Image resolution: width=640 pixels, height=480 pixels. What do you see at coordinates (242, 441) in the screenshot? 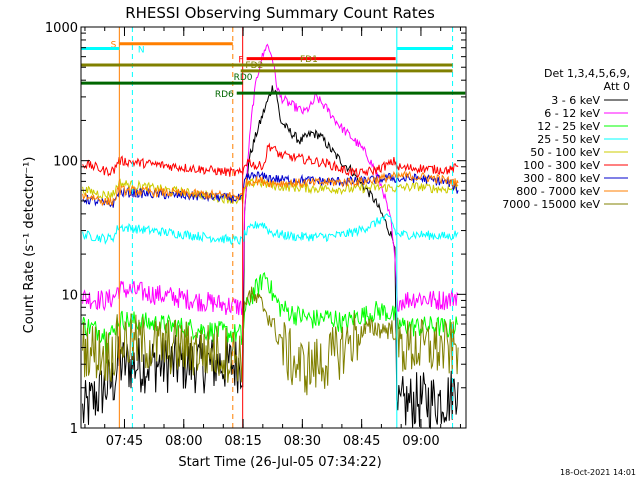
I see `x-tick-label-2: 08:15` at bounding box center [242, 441].